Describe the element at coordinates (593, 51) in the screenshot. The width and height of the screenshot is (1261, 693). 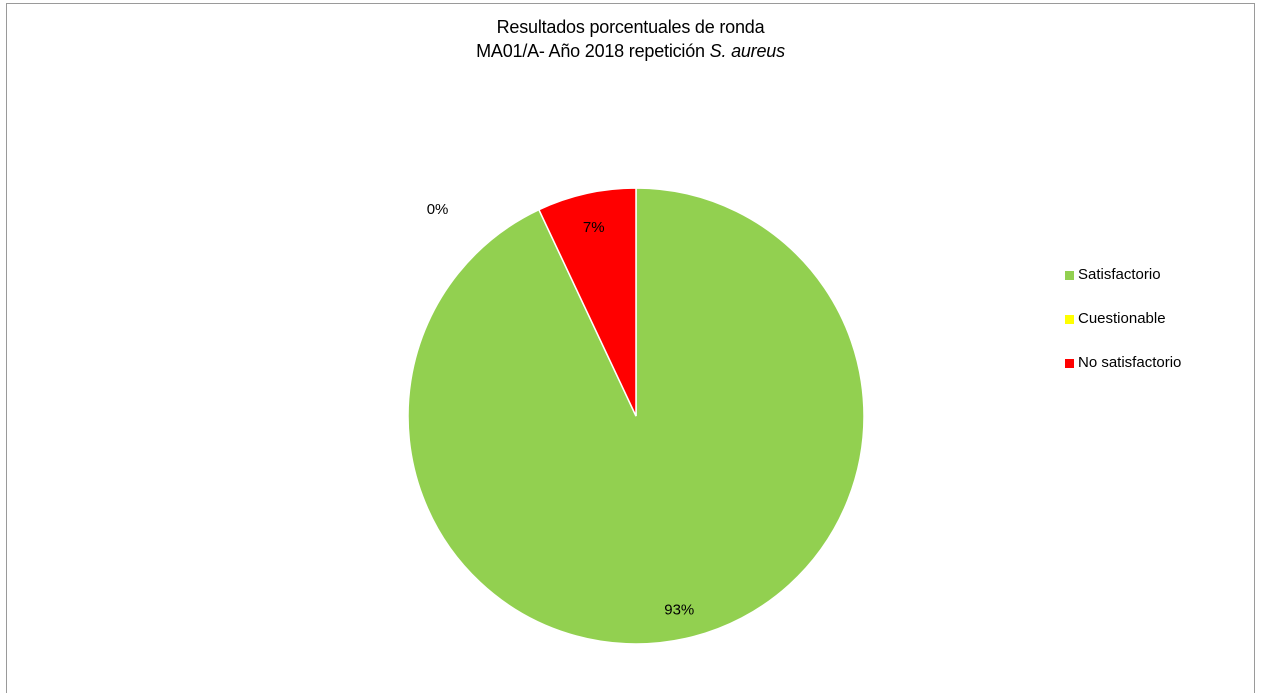
I see `chart-title-text: MA01/A- Año 2018 repetición` at that location.